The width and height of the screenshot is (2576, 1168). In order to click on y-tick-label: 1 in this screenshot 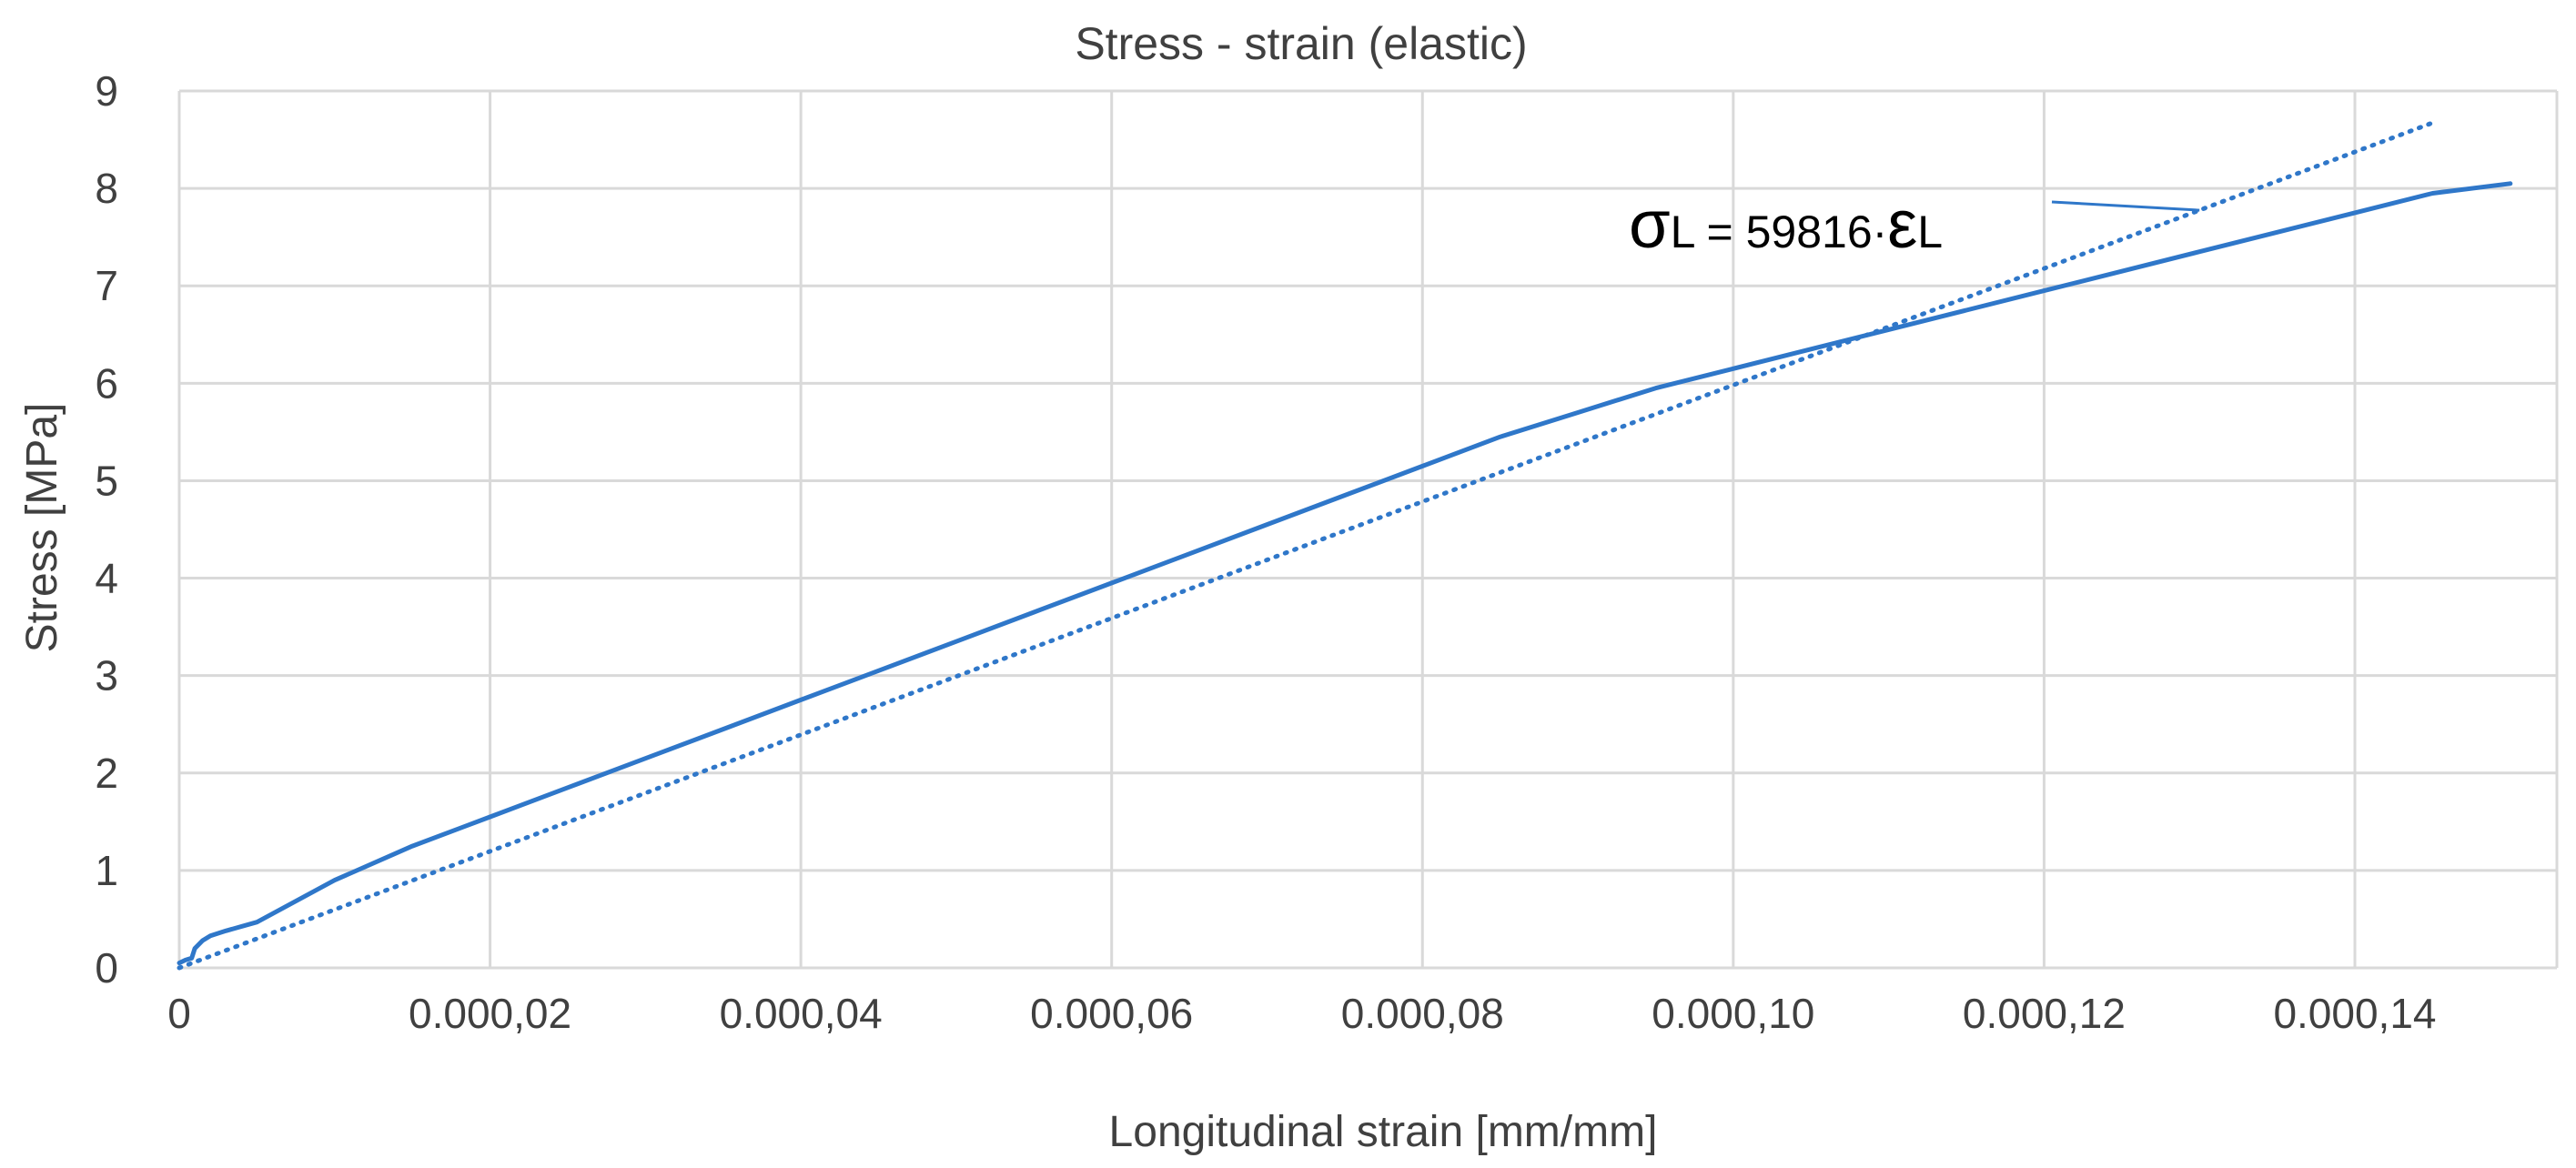, I will do `click(106, 871)`.